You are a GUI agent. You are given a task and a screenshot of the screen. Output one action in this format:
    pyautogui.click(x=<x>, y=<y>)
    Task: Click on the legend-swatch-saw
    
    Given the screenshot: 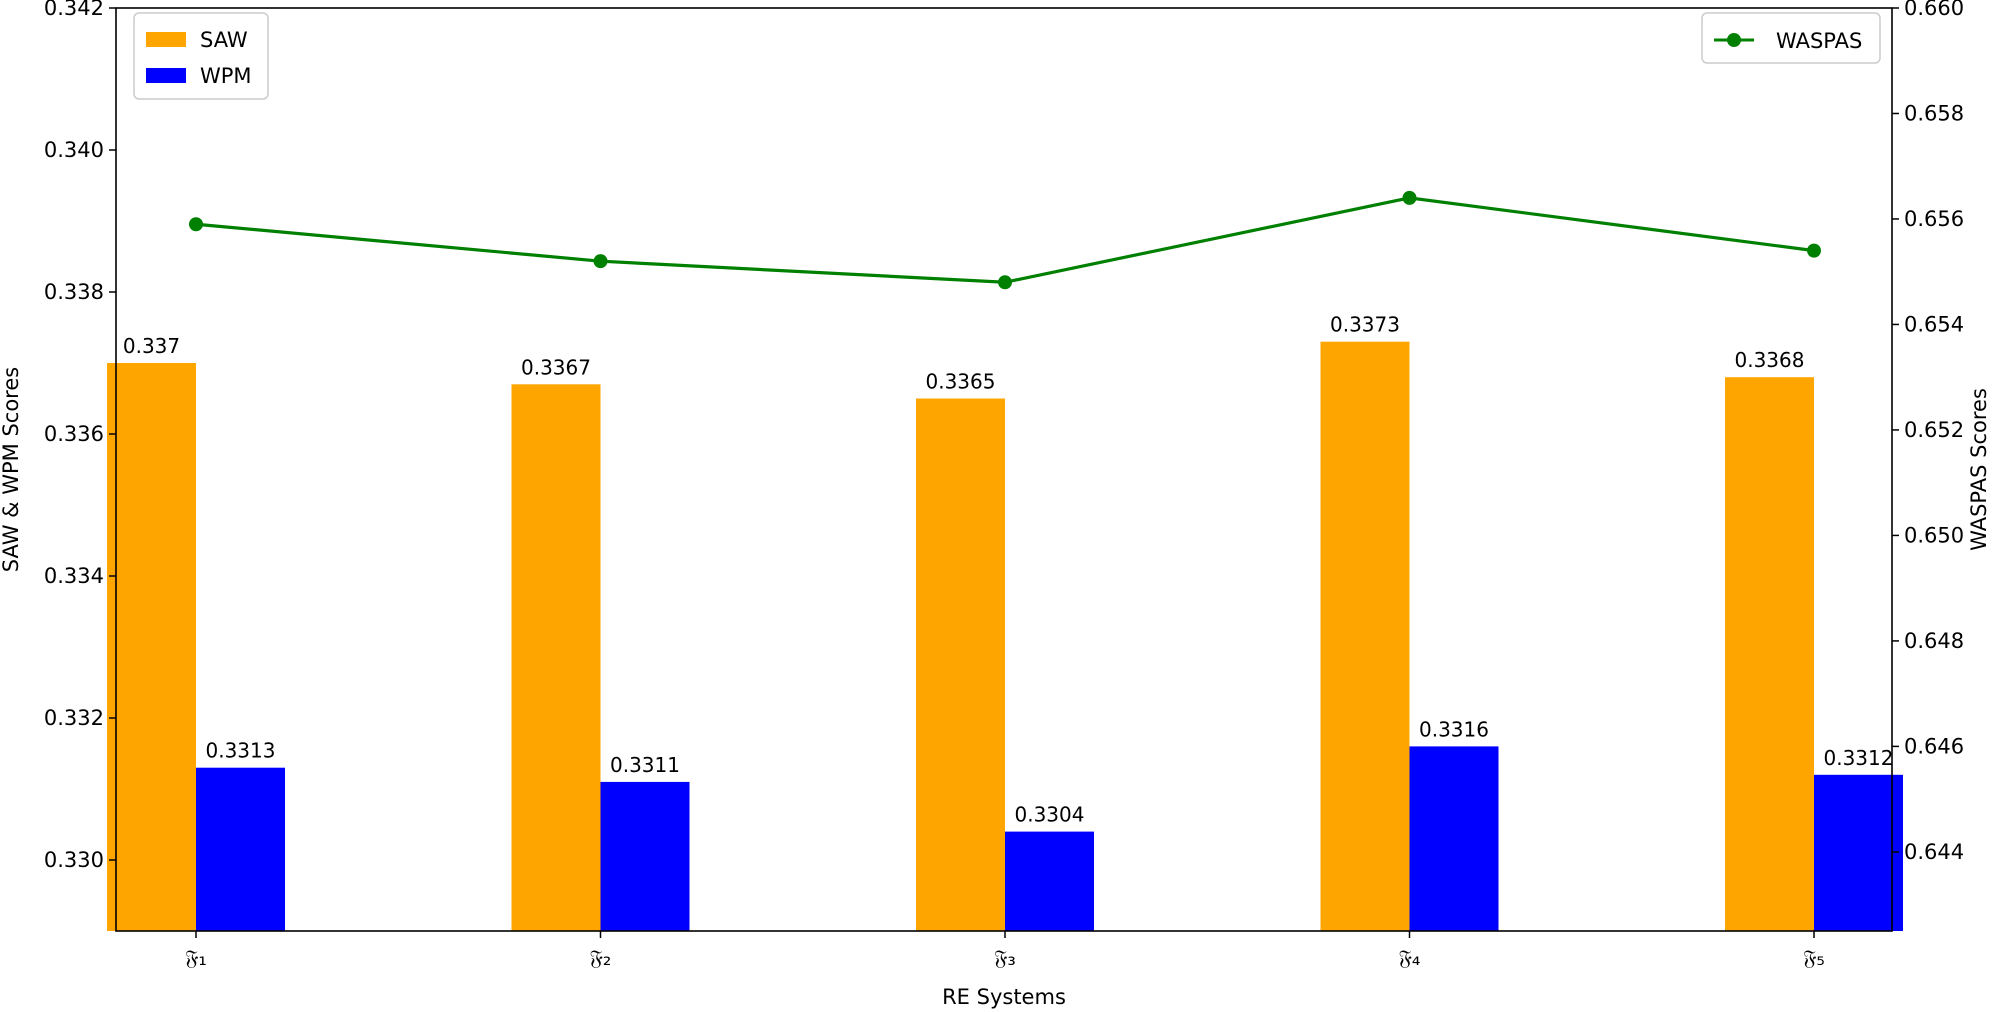 What is the action you would take?
    pyautogui.click(x=166, y=39)
    